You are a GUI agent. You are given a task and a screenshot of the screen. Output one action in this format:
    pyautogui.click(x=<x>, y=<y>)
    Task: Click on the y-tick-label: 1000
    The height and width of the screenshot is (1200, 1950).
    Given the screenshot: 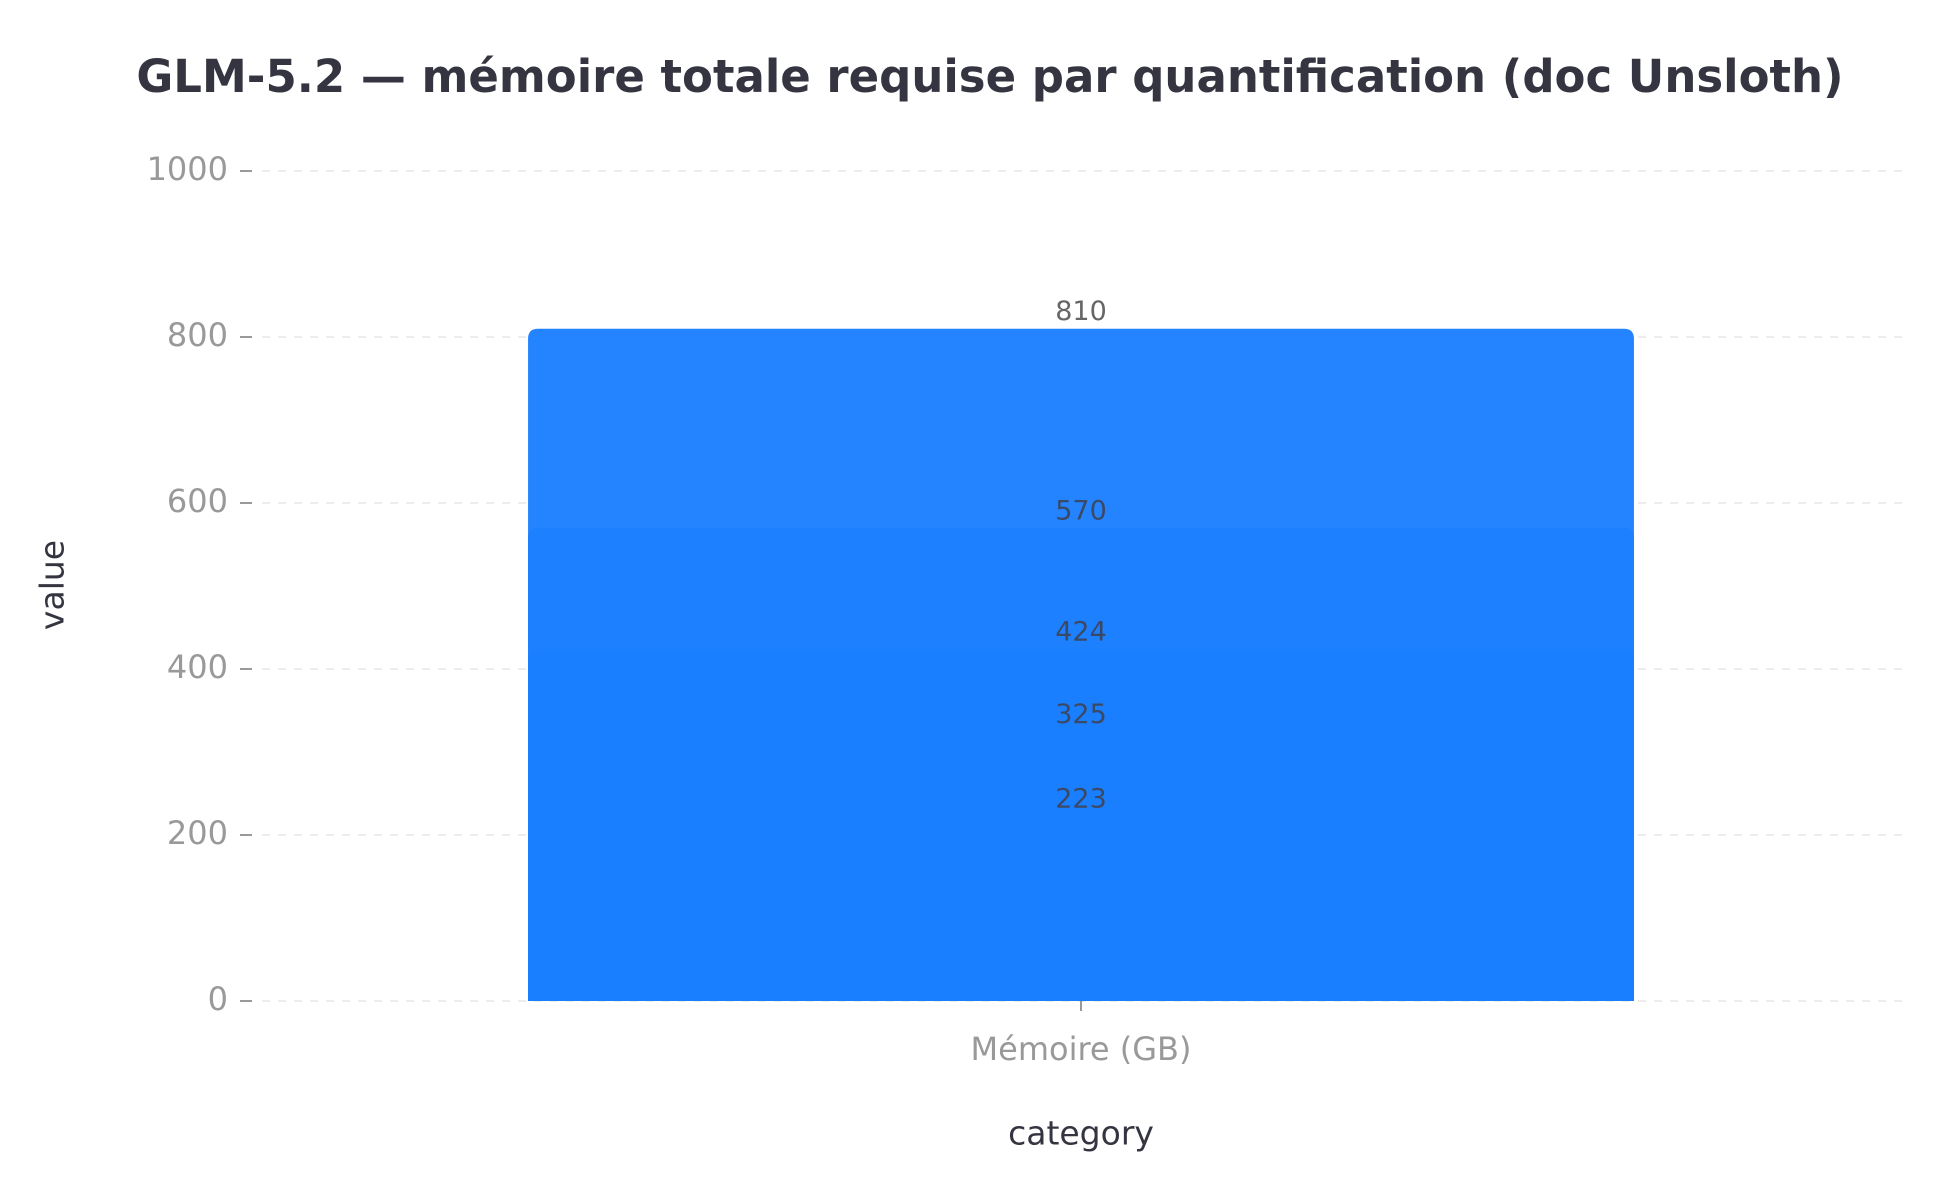 What is the action you would take?
    pyautogui.click(x=187, y=169)
    